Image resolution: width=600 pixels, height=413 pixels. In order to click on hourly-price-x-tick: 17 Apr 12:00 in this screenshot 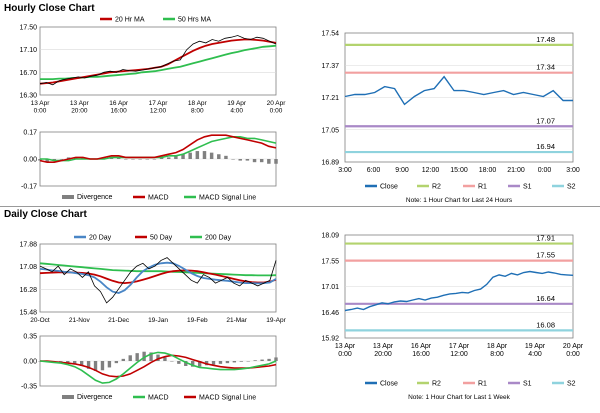, I will do `click(159, 107)`.